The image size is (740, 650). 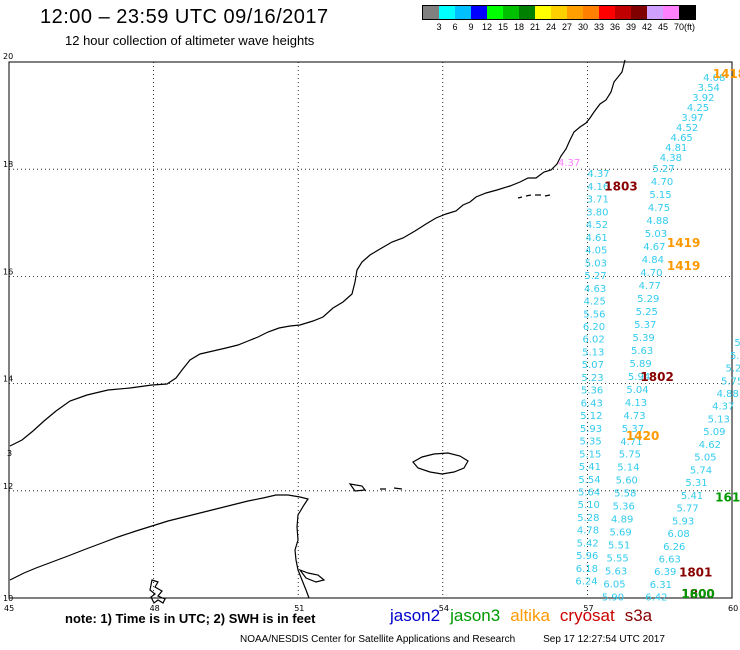 I want to click on legend-label: 12, so click(x=487, y=27).